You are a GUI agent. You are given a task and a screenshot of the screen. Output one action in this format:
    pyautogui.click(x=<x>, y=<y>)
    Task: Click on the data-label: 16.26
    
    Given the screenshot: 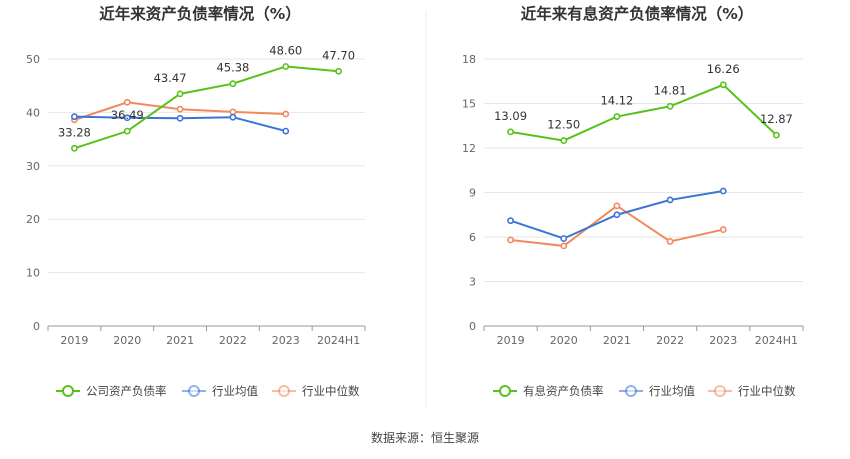 What is the action you would take?
    pyautogui.click(x=723, y=69)
    